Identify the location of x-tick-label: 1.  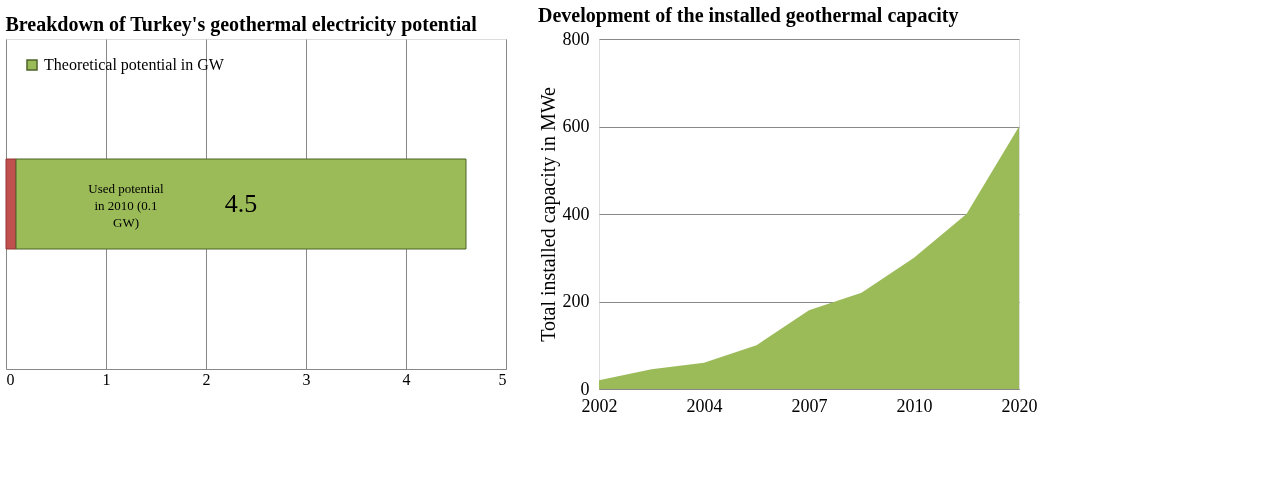
(106, 379).